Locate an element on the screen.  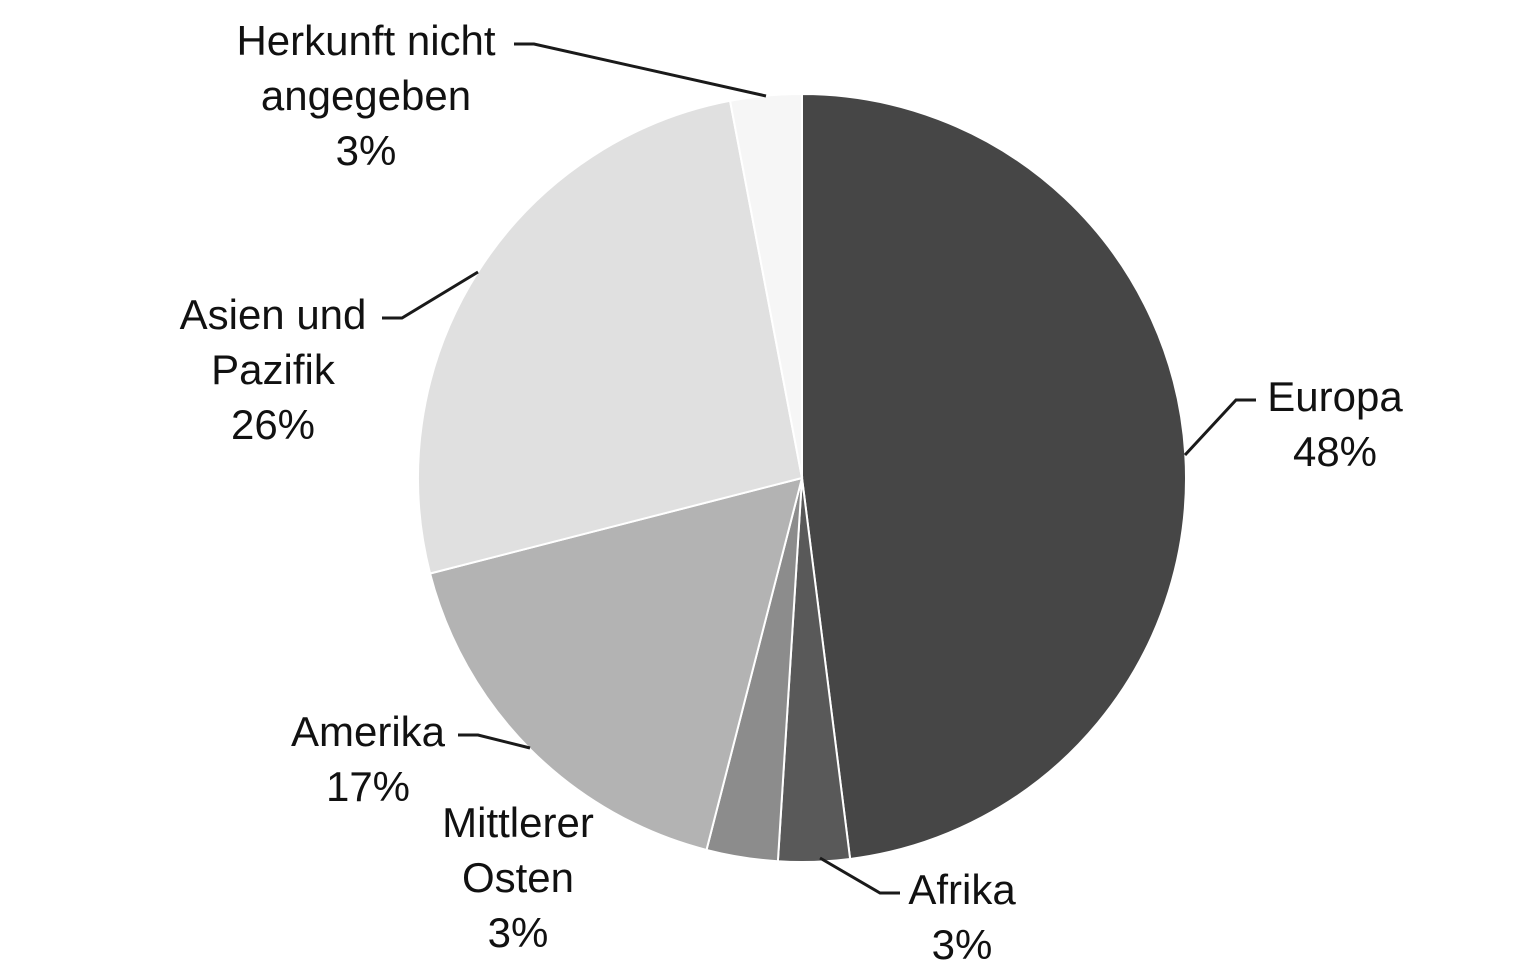
slice-name-label: Amerika is located at coordinates (368, 731).